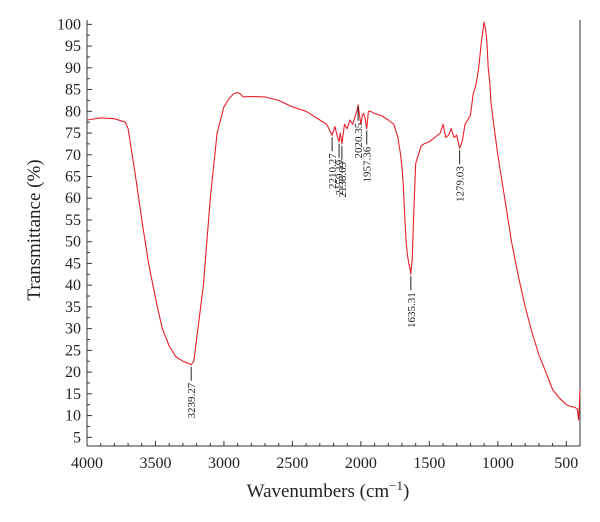  I want to click on y-tick-label: 90, so click(73, 68).